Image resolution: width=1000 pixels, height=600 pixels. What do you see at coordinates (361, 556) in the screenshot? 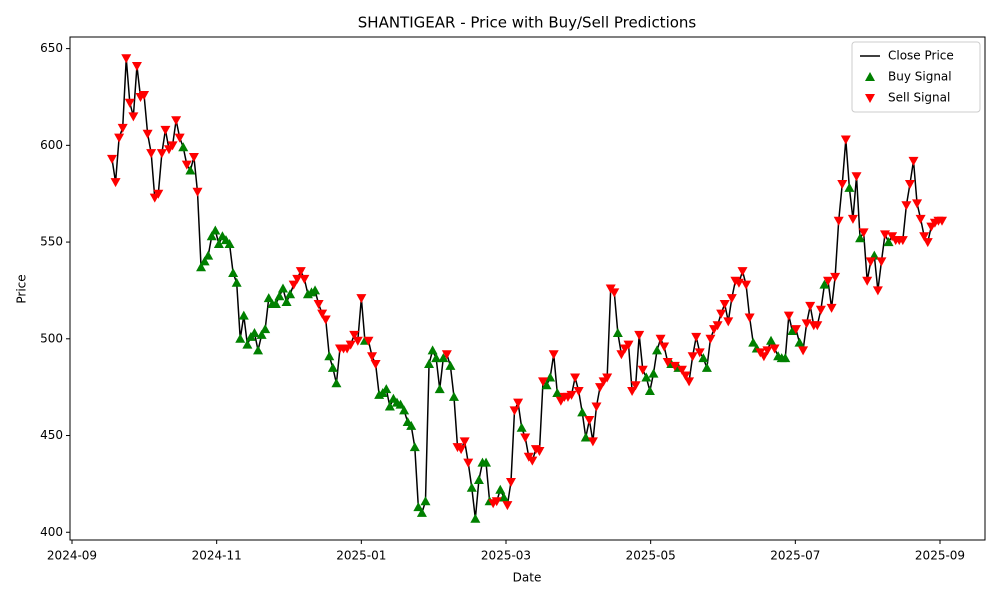
I see `x-tick-label: 2025-01` at bounding box center [361, 556].